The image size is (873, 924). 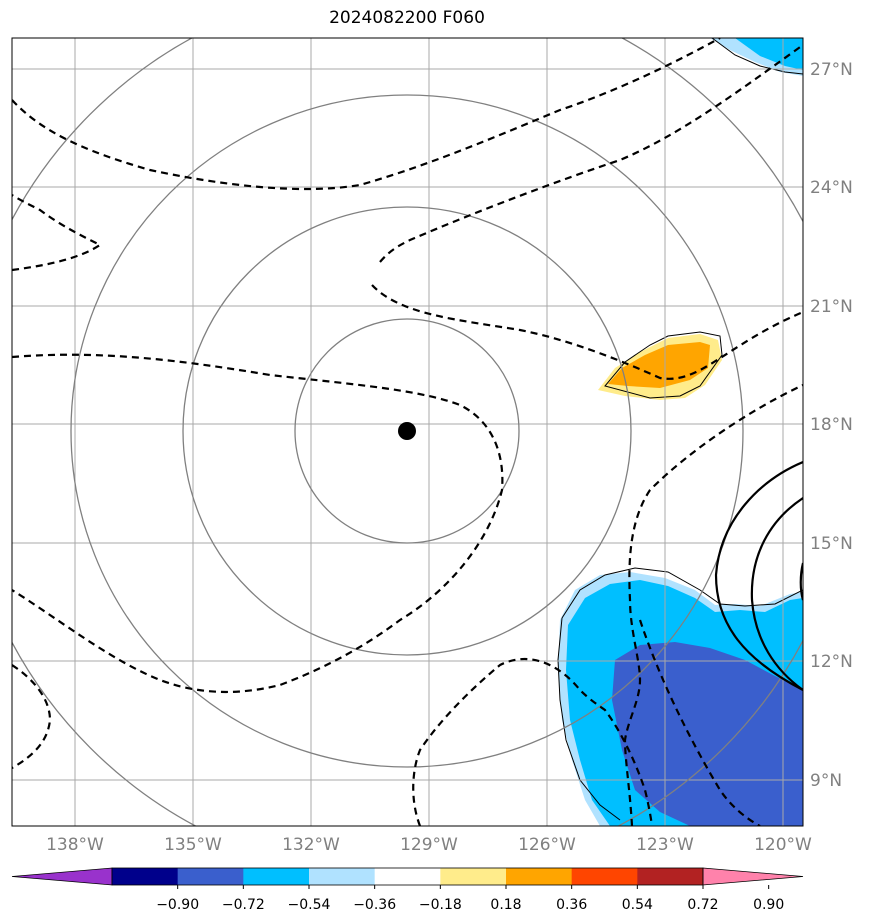 I want to click on latitude-labels: 27°N 24°N 21°N 18°N 15°N 12°N 9°N, so click(x=831, y=425).